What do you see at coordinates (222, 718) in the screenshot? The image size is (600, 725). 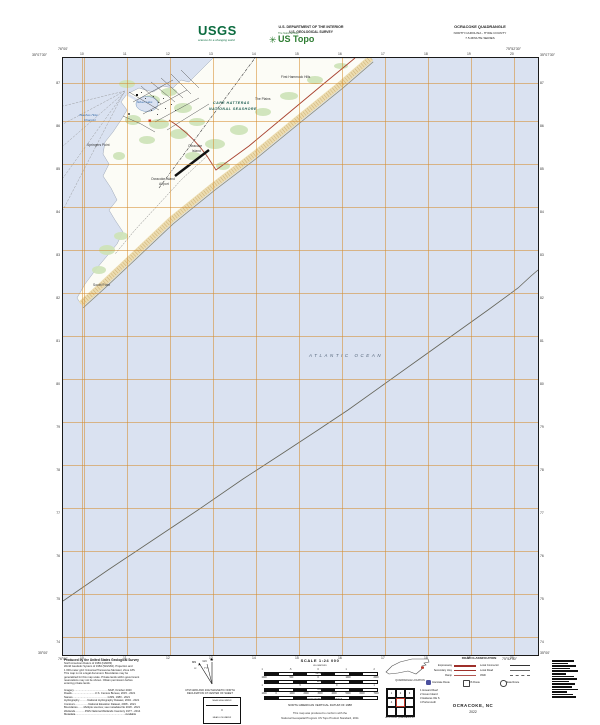 I see `tide-bottom-label: MEAN LOW WATER` at bounding box center [222, 718].